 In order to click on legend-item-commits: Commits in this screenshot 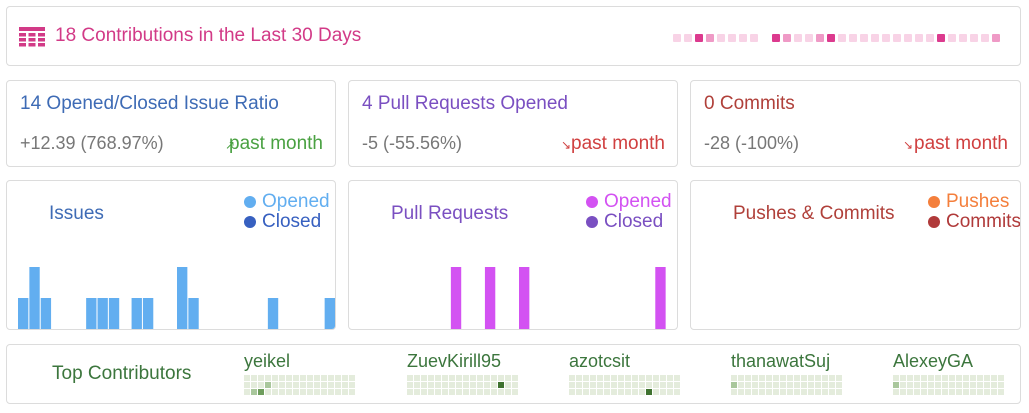, I will do `click(974, 222)`.